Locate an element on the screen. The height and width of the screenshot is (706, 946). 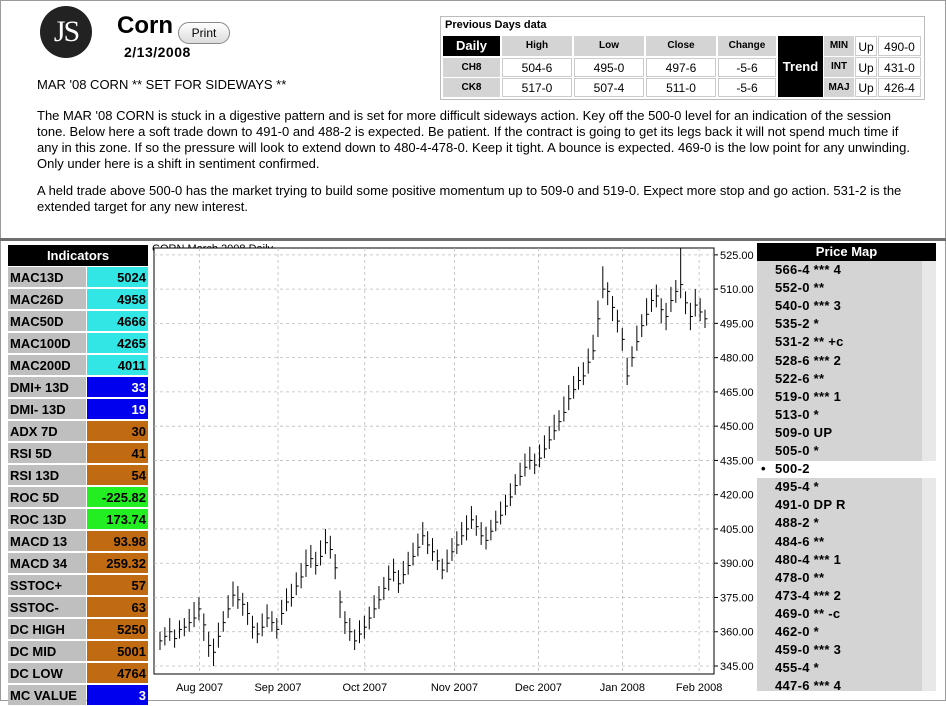
indicator-row: DC MID 5001 is located at coordinates (78, 651).